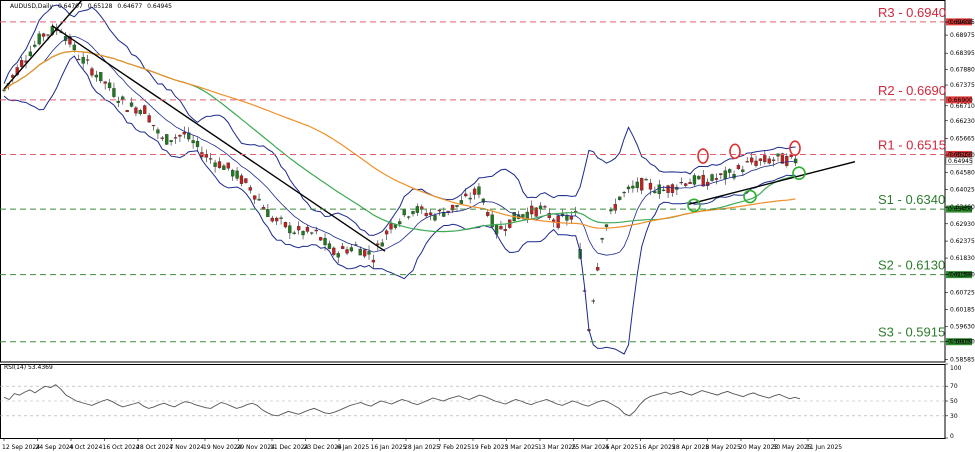 This screenshot has width=975, height=452. I want to click on price-tick-label: 0.63460, so click(962, 207).